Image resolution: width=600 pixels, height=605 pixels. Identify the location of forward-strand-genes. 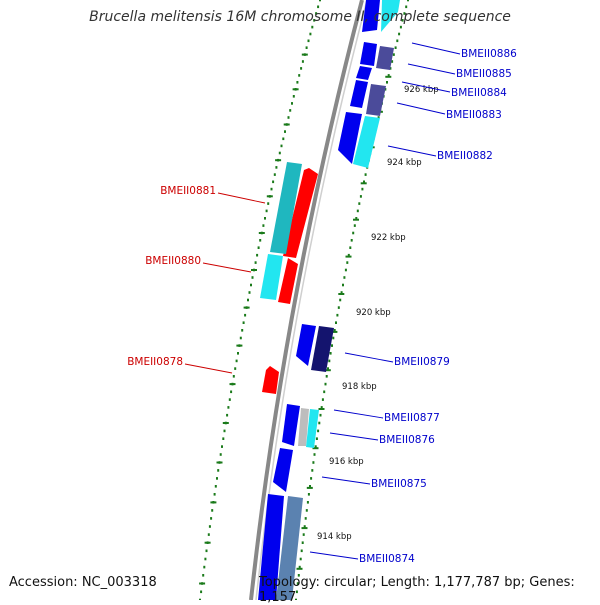
(289, 278).